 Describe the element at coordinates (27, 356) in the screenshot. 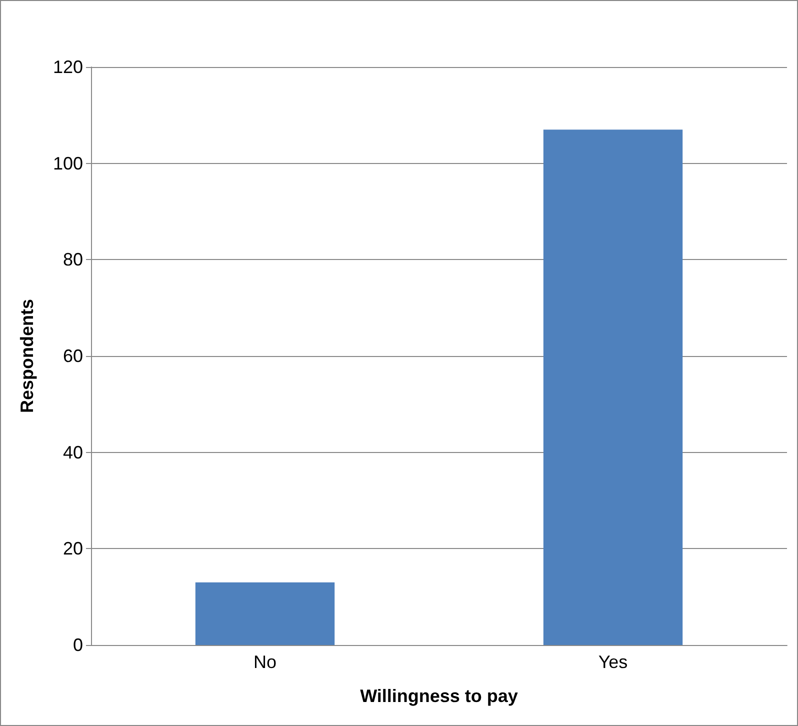

I see `y-axis-title: Respondents` at that location.